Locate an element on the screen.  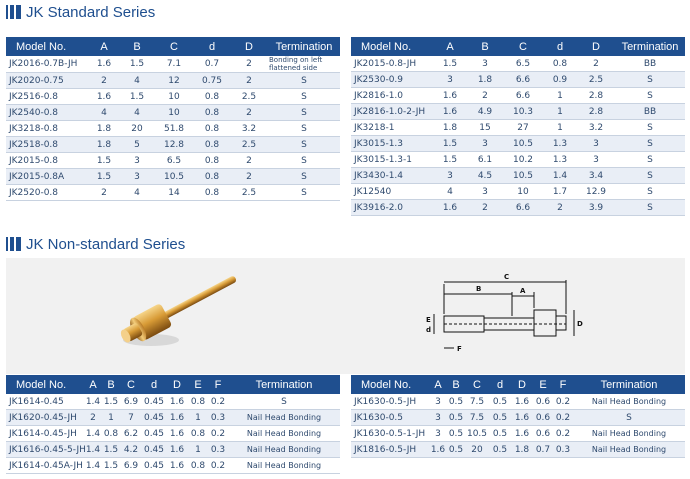
table-row: JK3015-1.3-1 1.5 6.1 10.2 1.3 3 S is located at coordinates (518, 159).